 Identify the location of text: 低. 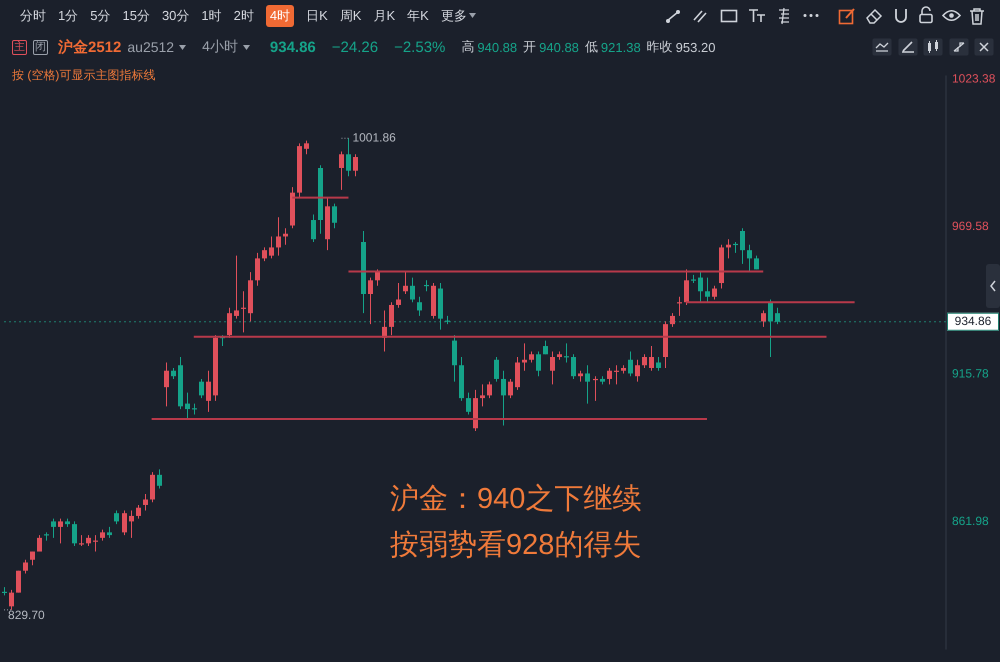
(591, 47).